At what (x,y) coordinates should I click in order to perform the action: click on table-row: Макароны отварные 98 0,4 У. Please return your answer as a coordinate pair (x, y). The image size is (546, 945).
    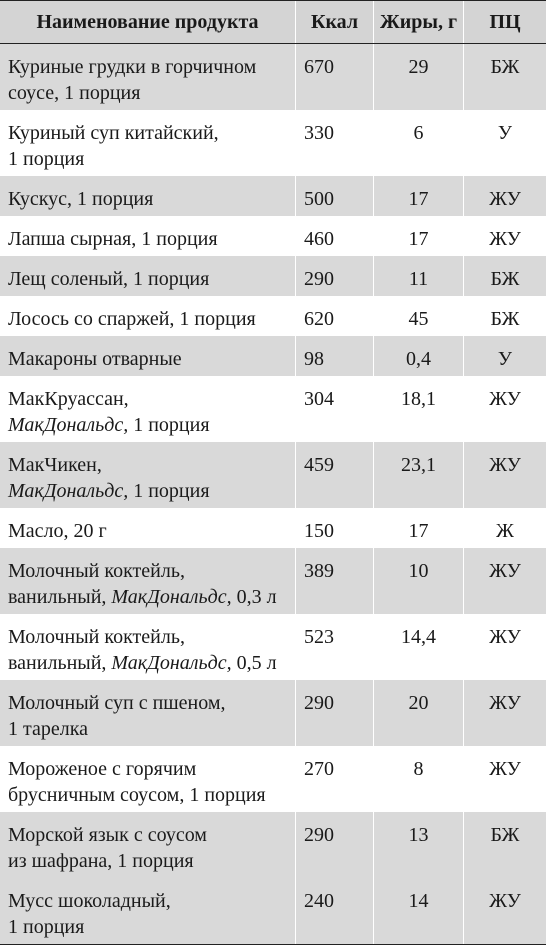
    Looking at the image, I should click on (273, 356).